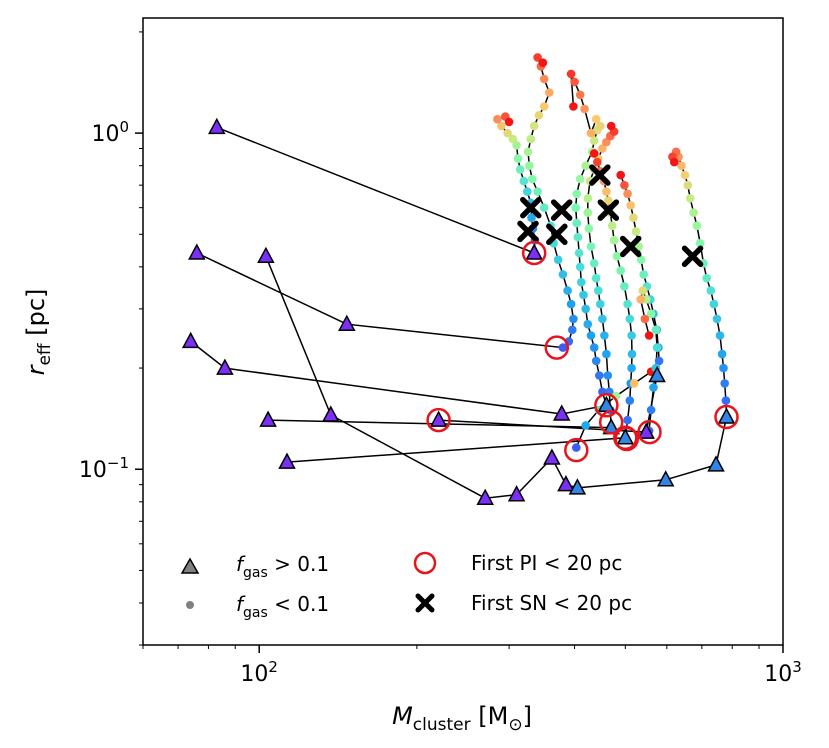  I want to click on legend-pi-circle-marker, so click(425, 563).